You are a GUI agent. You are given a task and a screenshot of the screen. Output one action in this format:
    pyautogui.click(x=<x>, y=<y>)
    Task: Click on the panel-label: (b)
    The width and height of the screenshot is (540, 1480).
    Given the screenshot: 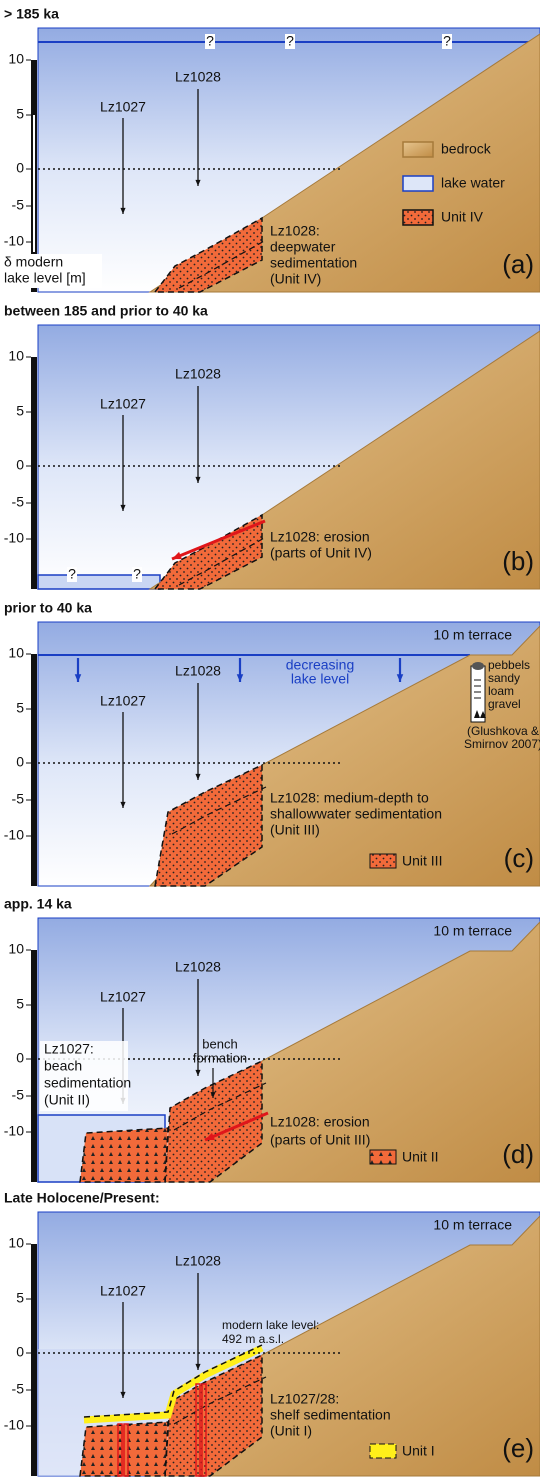 What is the action you would take?
    pyautogui.click(x=518, y=561)
    